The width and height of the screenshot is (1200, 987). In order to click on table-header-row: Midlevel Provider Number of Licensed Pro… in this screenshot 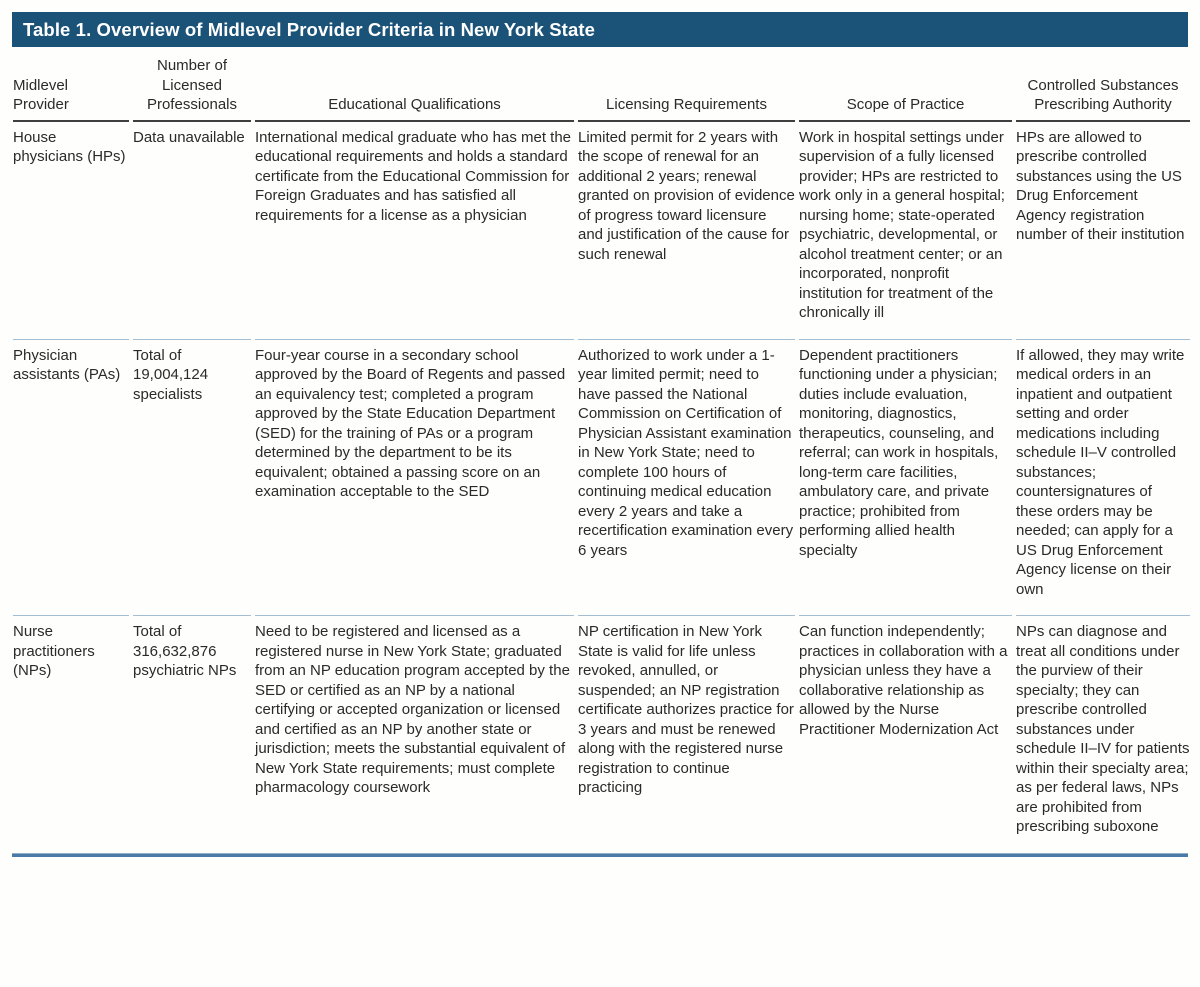, I will do `click(601, 84)`.